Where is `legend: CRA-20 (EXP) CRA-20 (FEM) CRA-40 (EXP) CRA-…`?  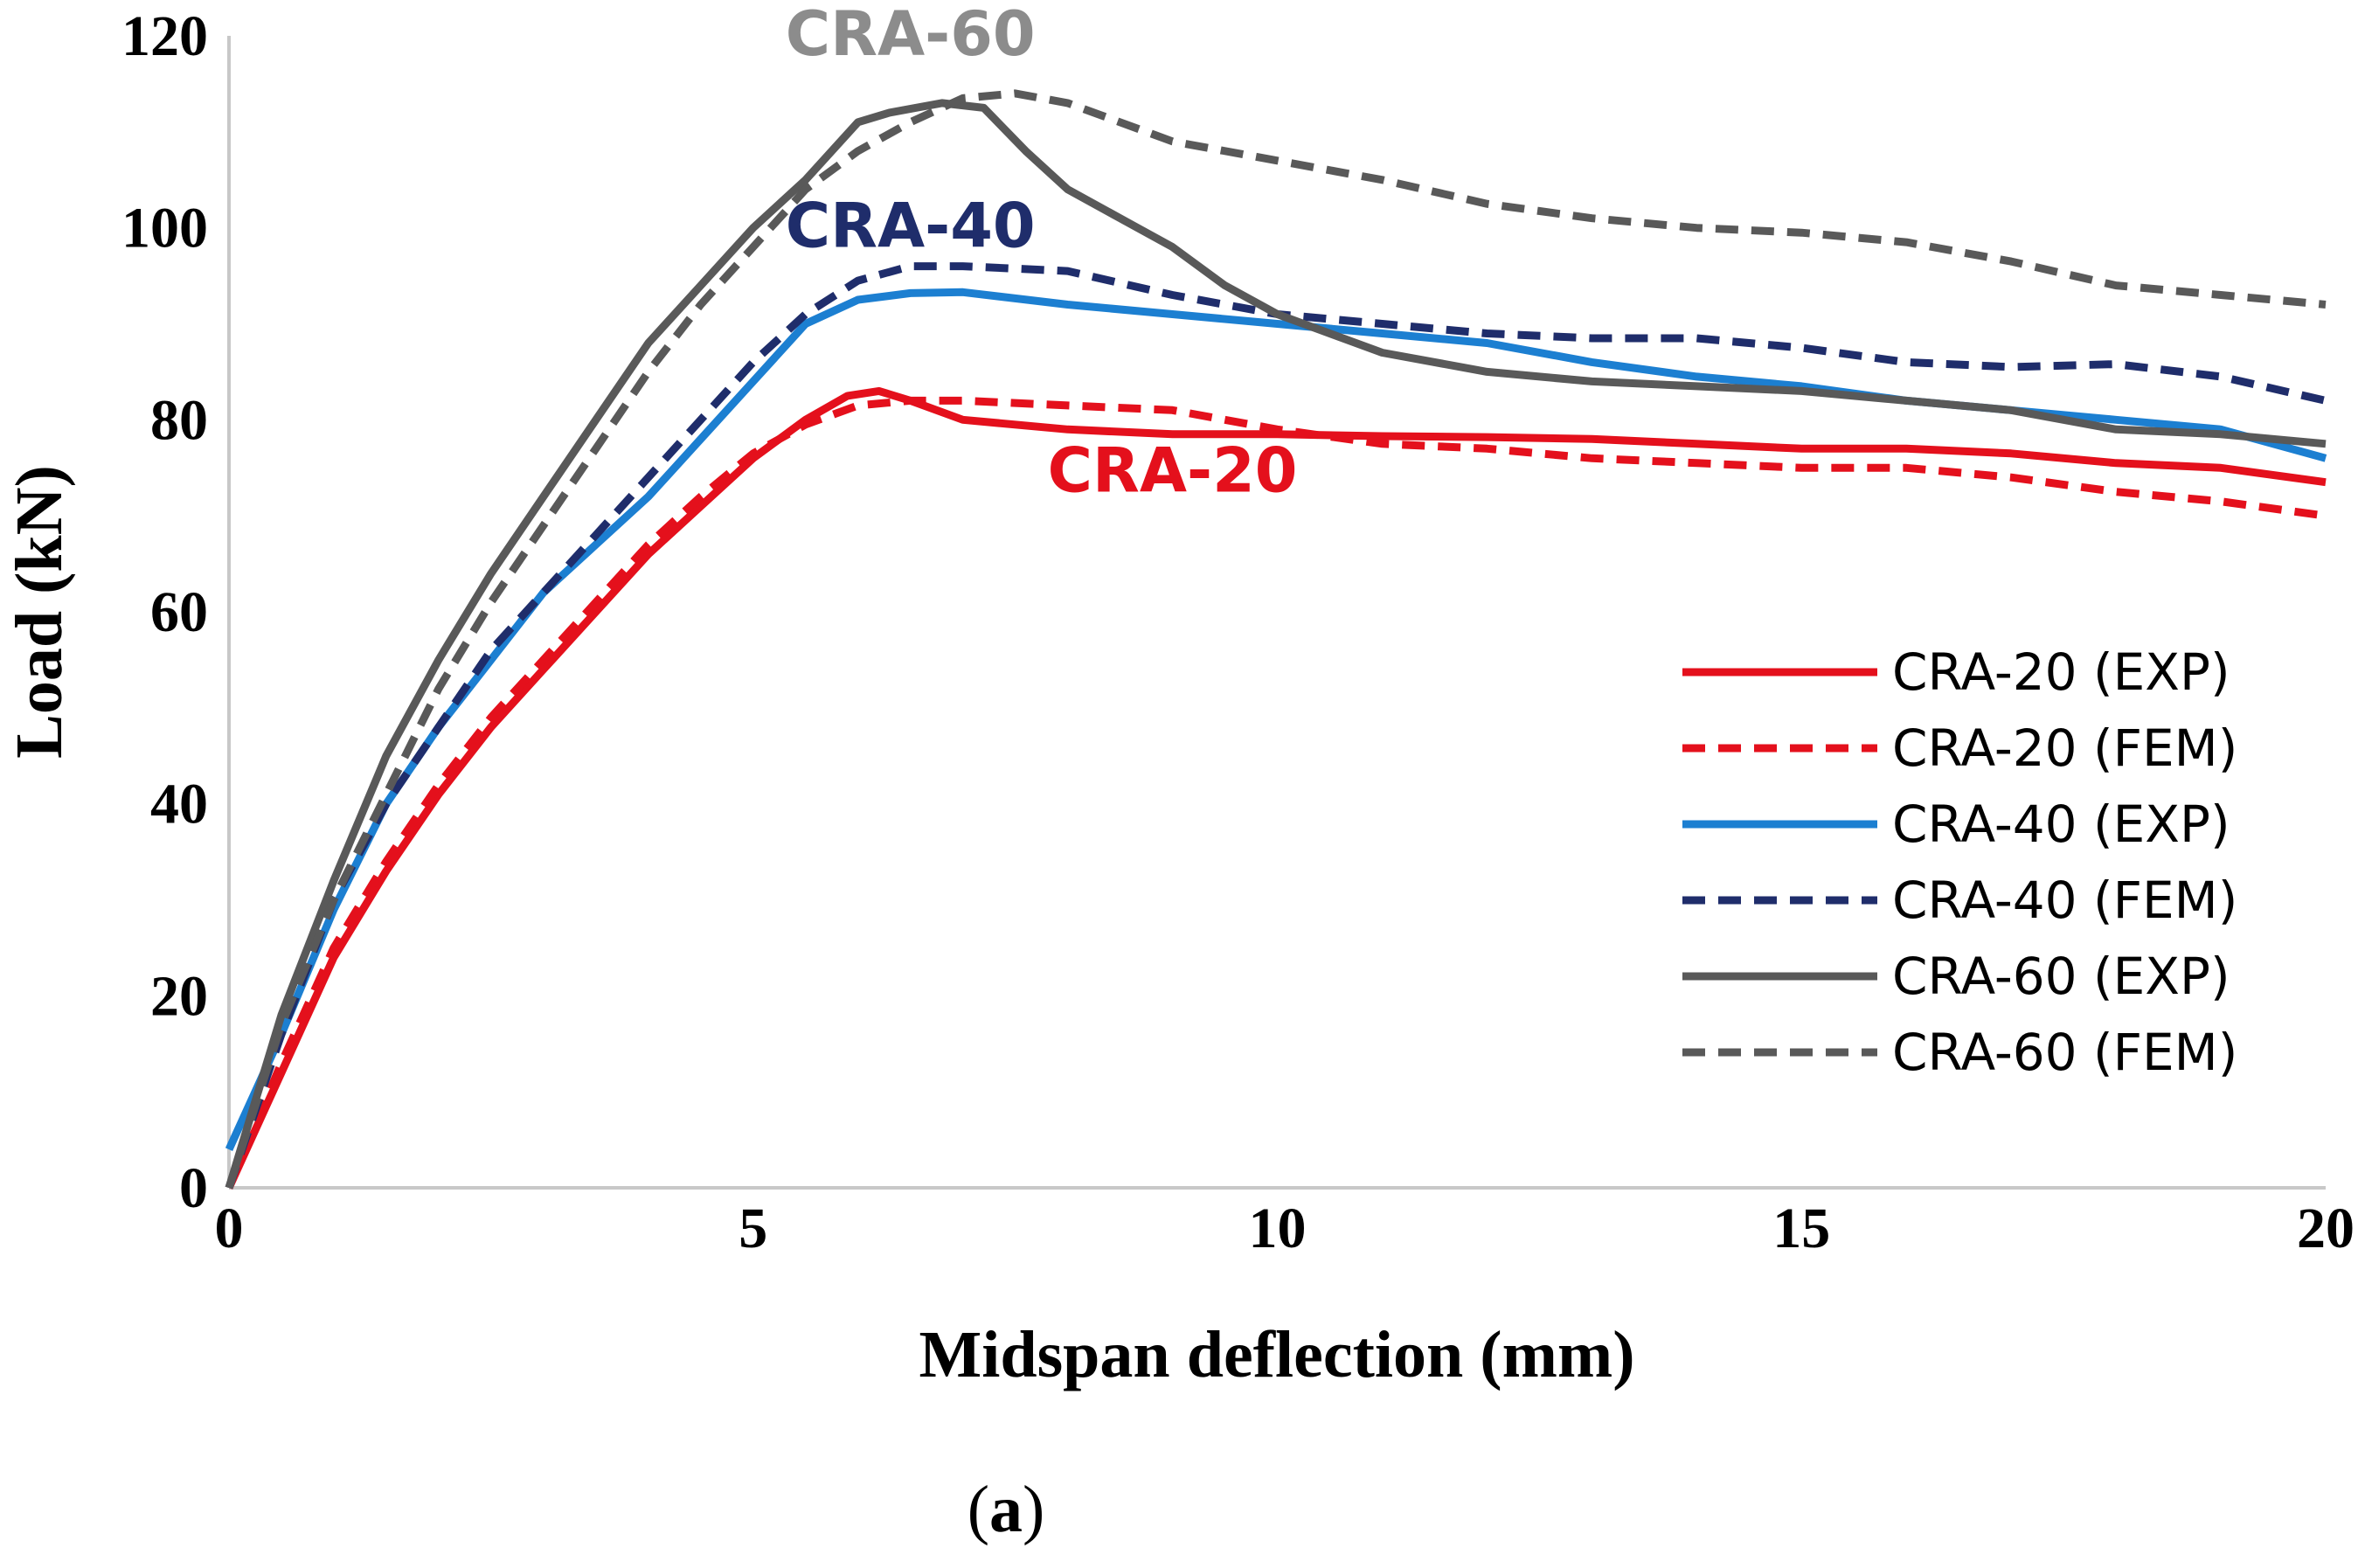 legend: CRA-20 (EXP) CRA-20 (FEM) CRA-40 (EXP) CRA-… is located at coordinates (1960, 862).